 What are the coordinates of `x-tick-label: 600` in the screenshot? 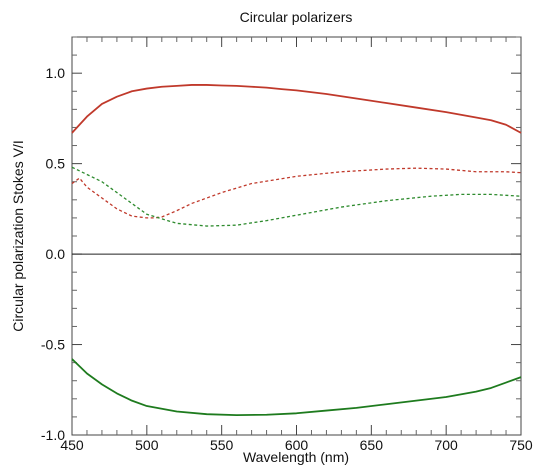 It's located at (297, 445).